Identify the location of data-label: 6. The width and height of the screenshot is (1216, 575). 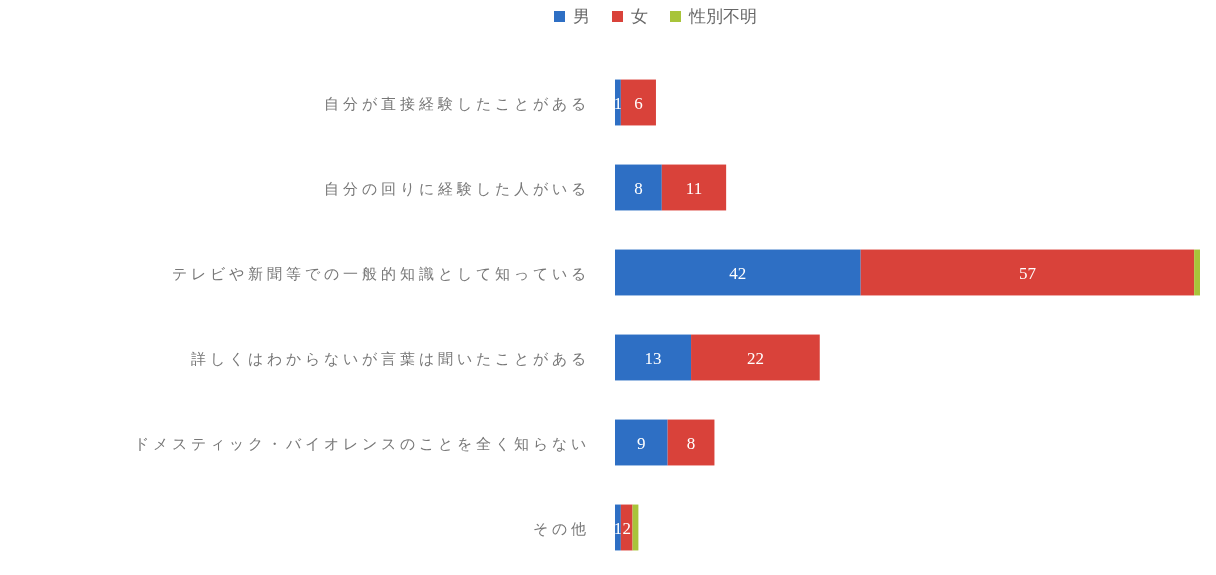
(638, 103).